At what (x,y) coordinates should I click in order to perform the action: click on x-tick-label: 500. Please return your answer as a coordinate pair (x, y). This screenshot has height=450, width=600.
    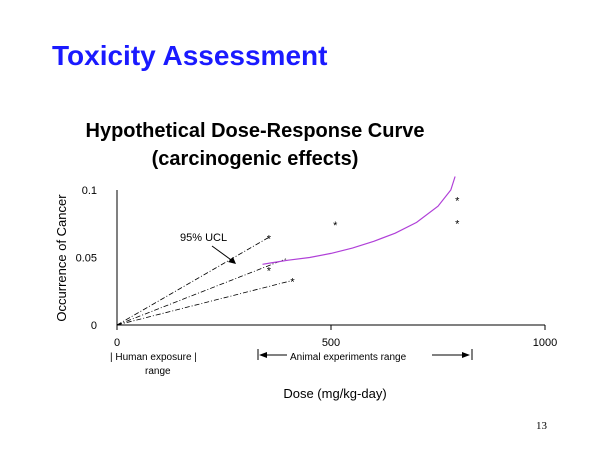
    Looking at the image, I should click on (331, 343).